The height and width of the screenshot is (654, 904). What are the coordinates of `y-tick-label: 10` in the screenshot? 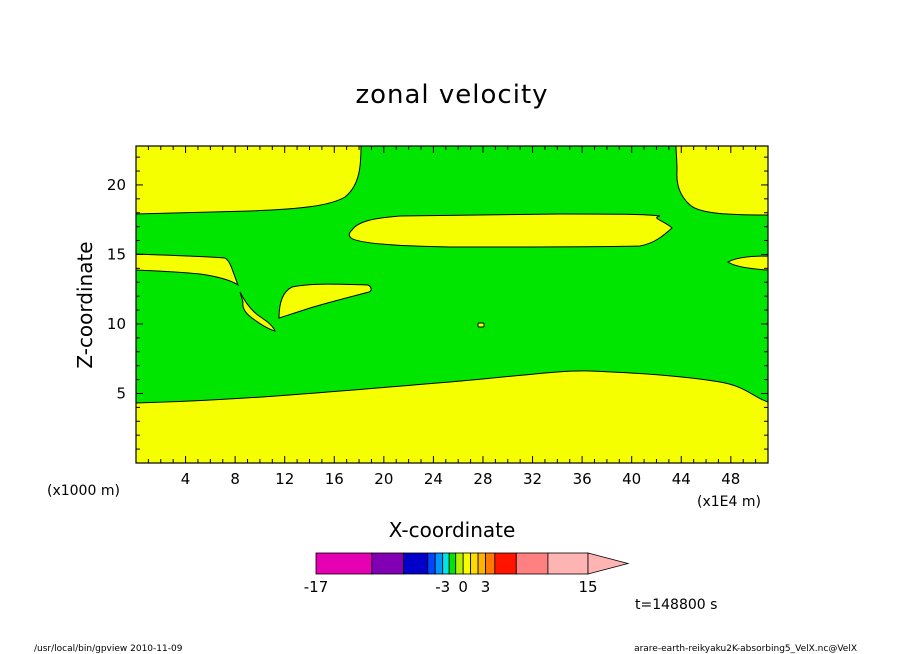 It's located at (116, 324).